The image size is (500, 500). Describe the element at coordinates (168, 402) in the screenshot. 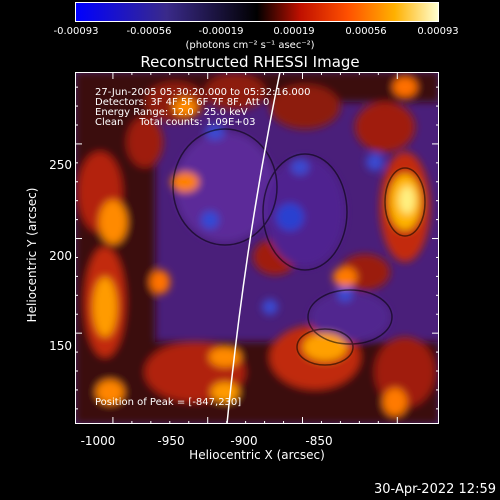

I see `info-peak-position: Position of Peak = [-847,230]` at that location.